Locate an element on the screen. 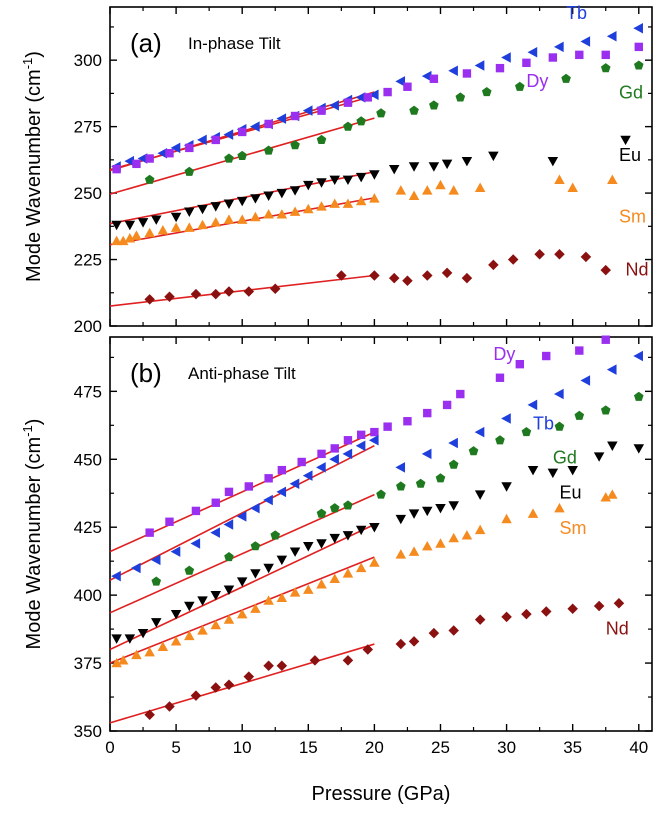  series-gd is located at coordinates (394, 122).